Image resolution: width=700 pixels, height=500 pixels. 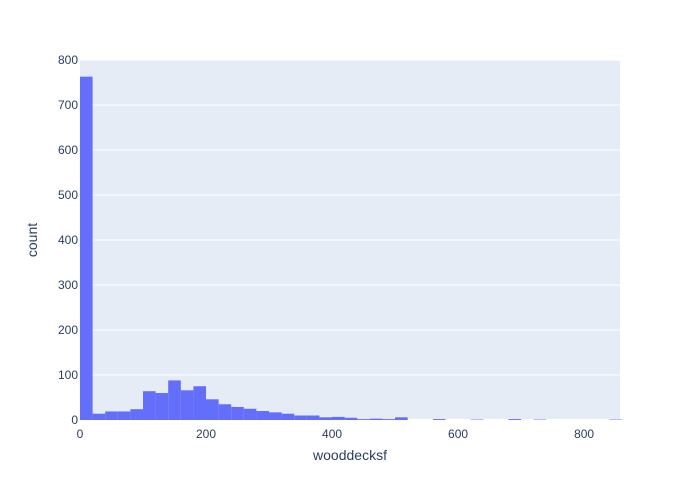 What do you see at coordinates (332, 434) in the screenshot?
I see `x-tick-label: 400` at bounding box center [332, 434].